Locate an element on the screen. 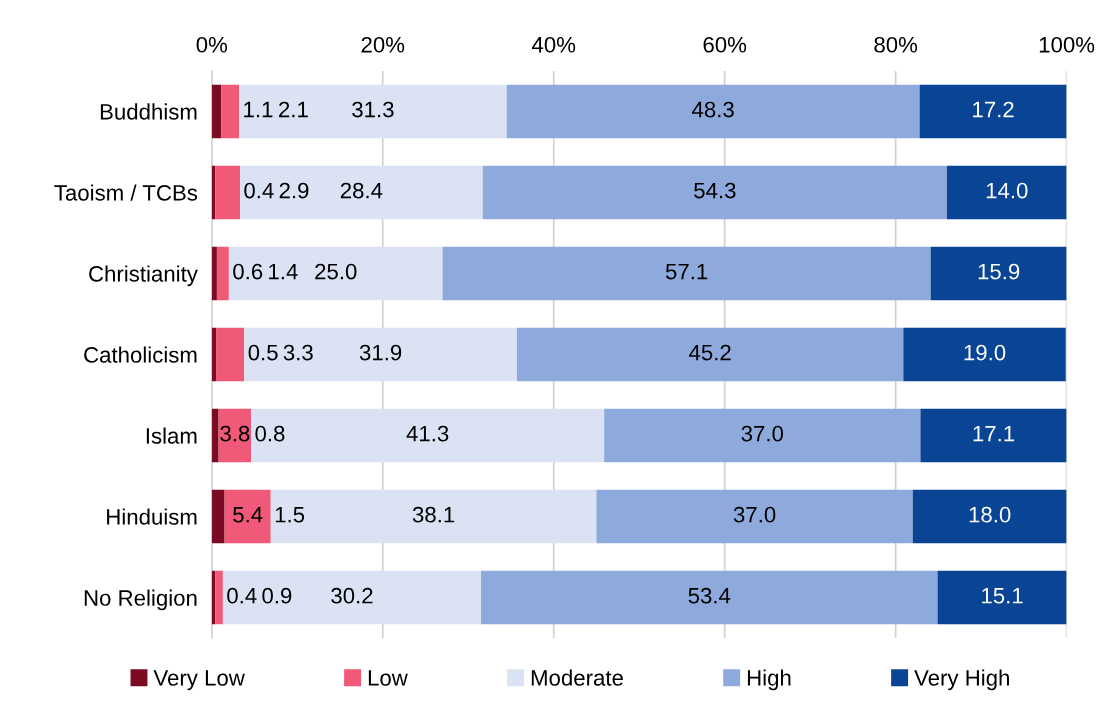  data-label: 5.4 is located at coordinates (248, 515).